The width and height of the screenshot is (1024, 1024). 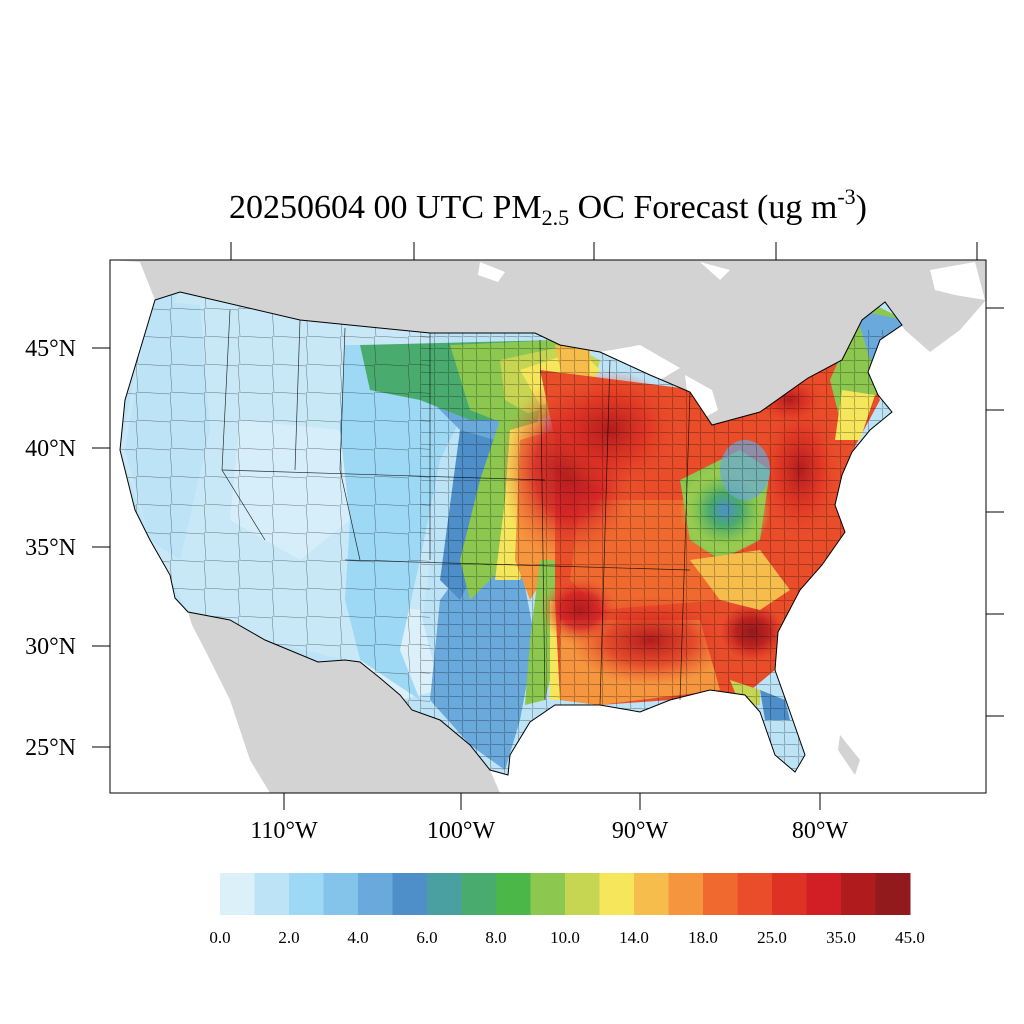 What do you see at coordinates (288, 937) in the screenshot?
I see `colorbar-label: 2.0` at bounding box center [288, 937].